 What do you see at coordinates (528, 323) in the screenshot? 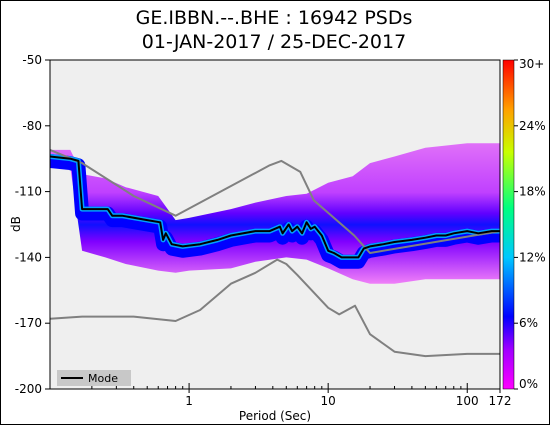
I see `colorbar-tick-label: 6%` at bounding box center [528, 323].